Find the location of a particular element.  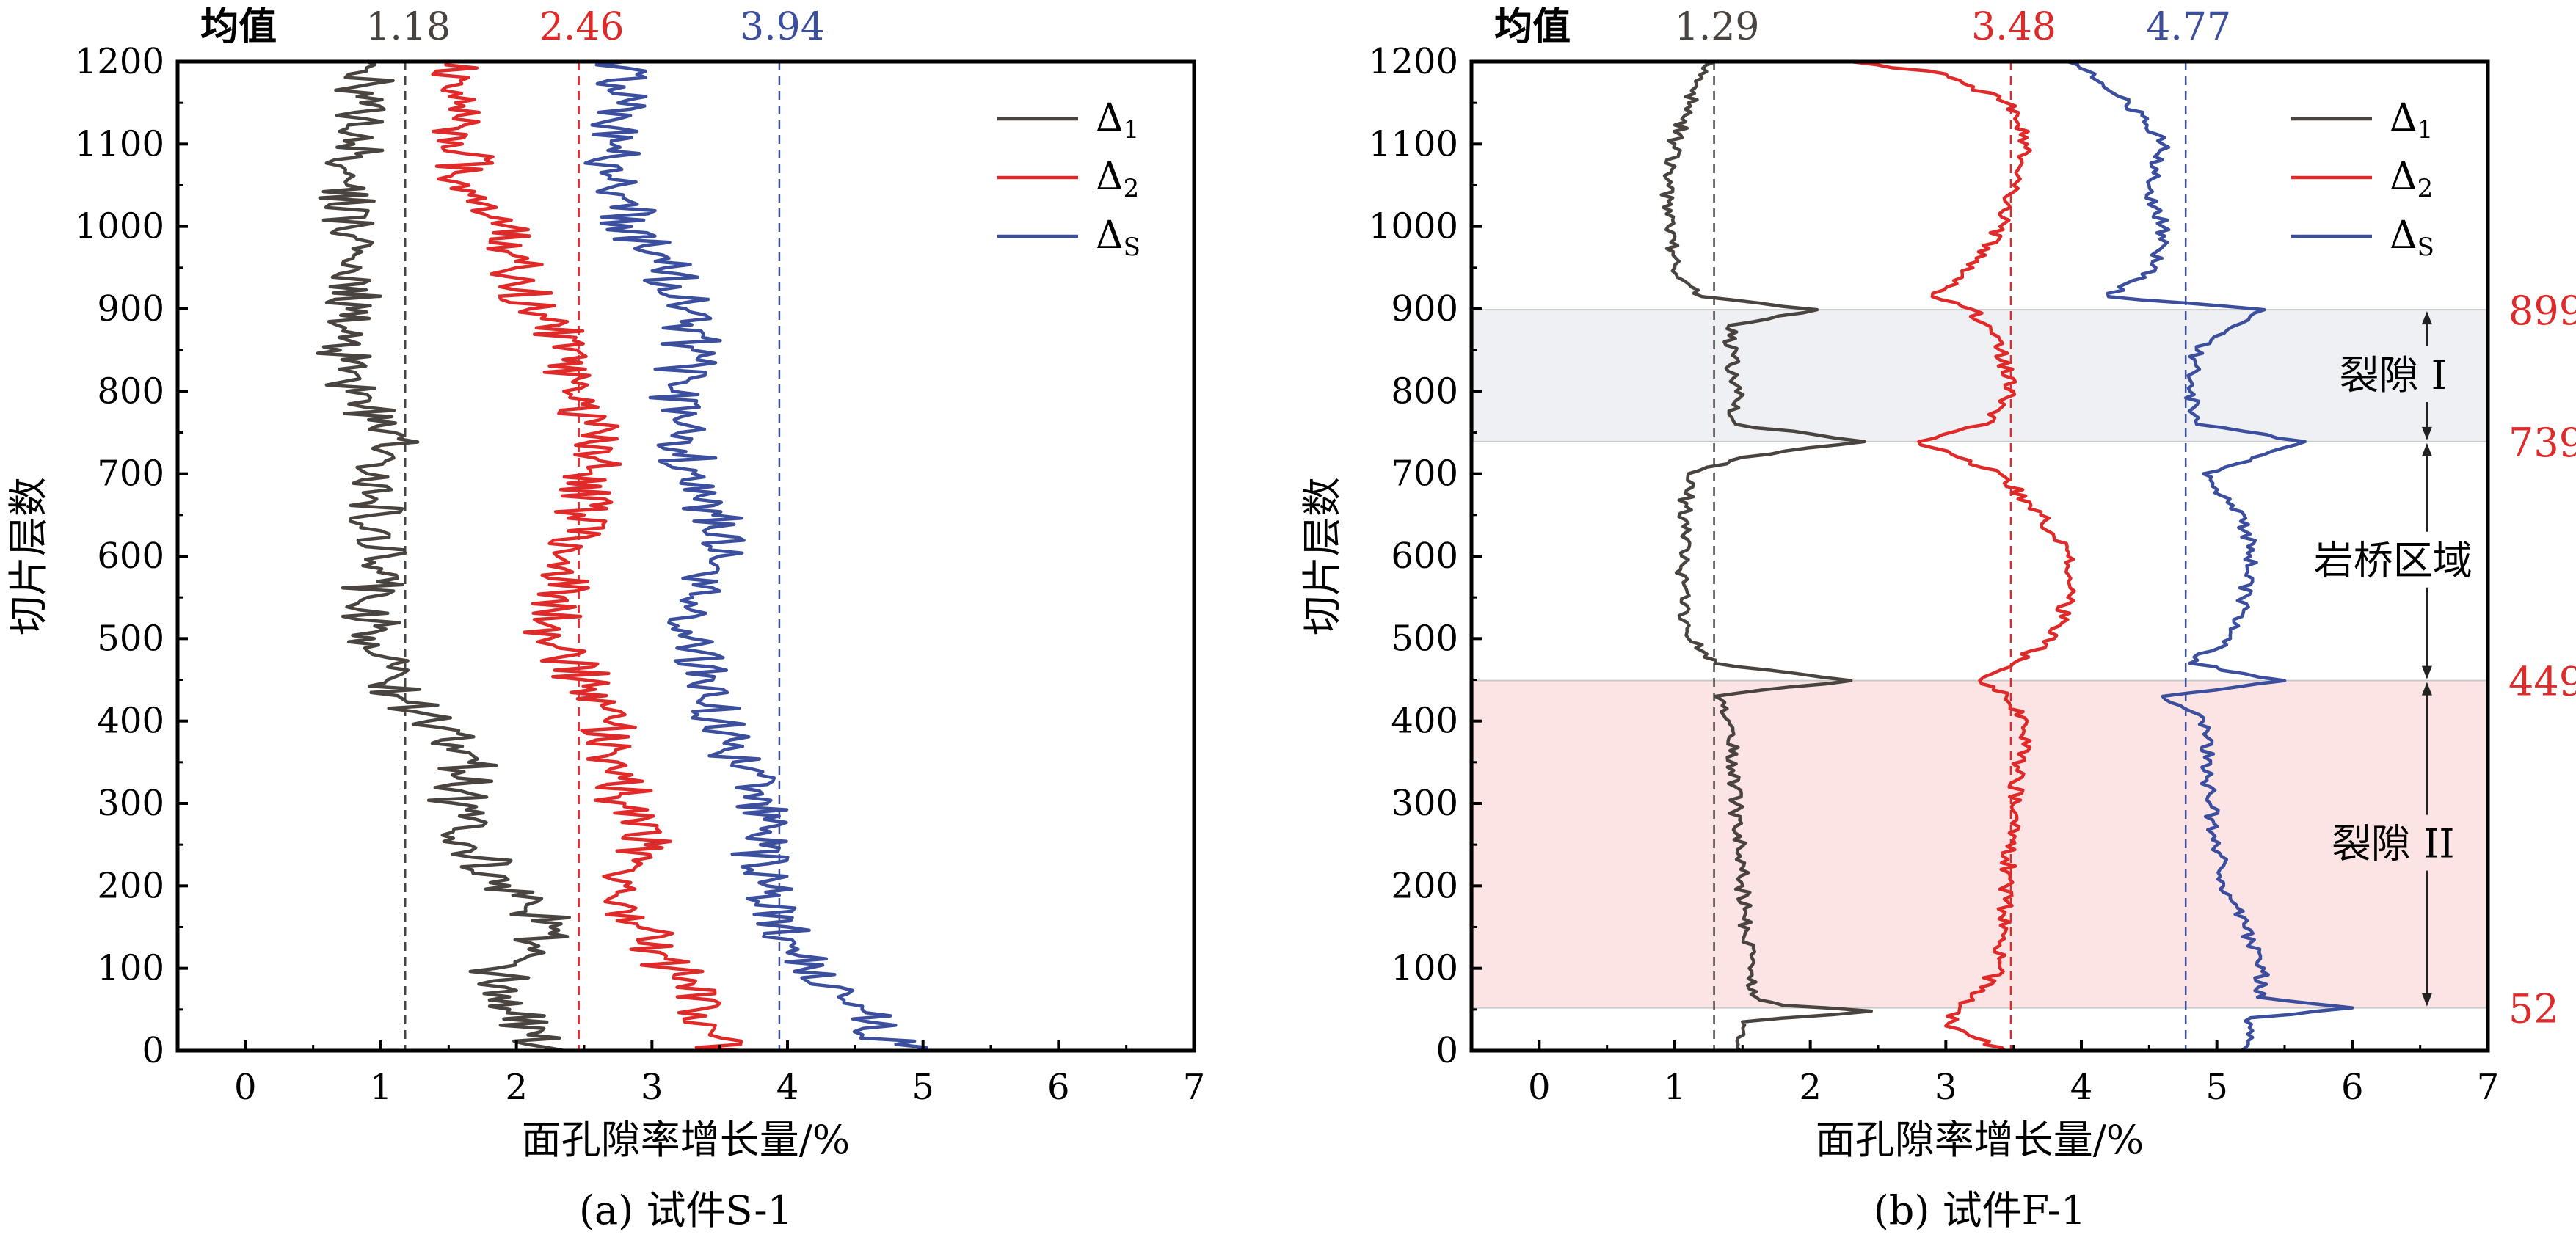

mean-value-label: 3.48 is located at coordinates (2013, 27).